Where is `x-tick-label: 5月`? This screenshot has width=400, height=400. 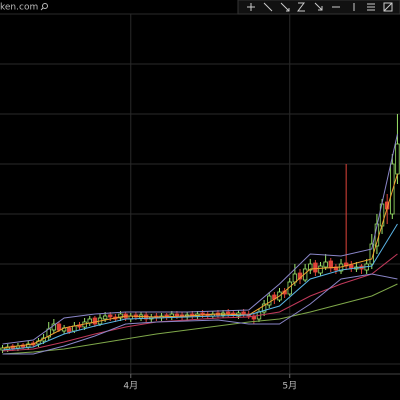
x-tick-label: 5月 is located at coordinates (289, 386).